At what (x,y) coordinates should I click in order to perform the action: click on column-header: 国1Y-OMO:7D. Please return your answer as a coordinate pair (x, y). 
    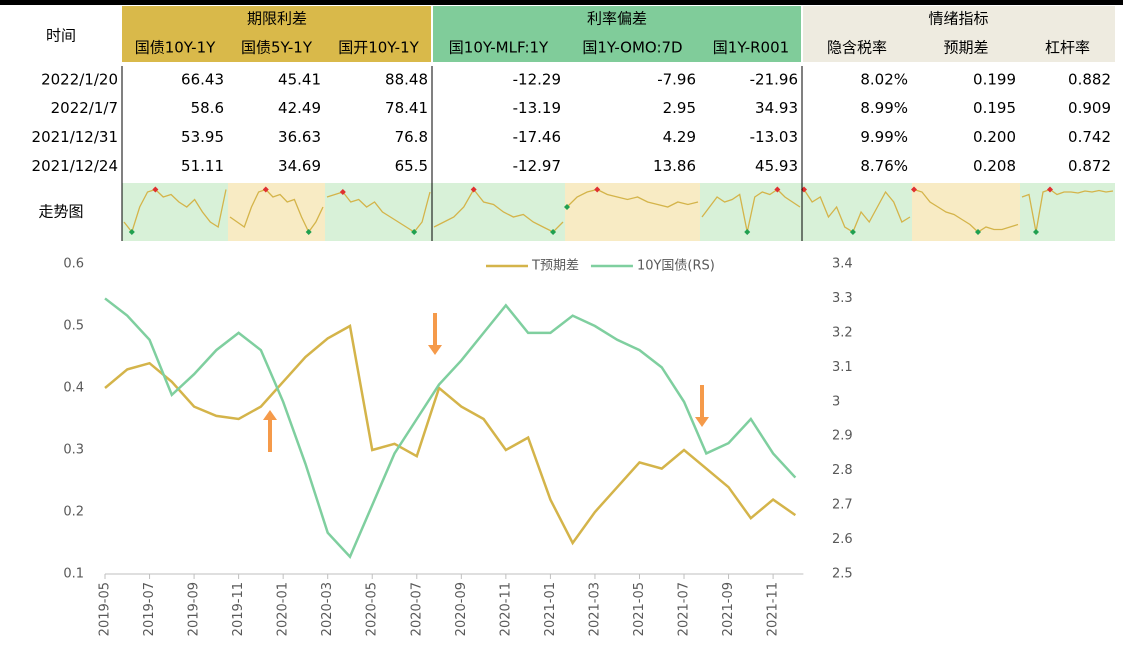
    Looking at the image, I should click on (632, 48).